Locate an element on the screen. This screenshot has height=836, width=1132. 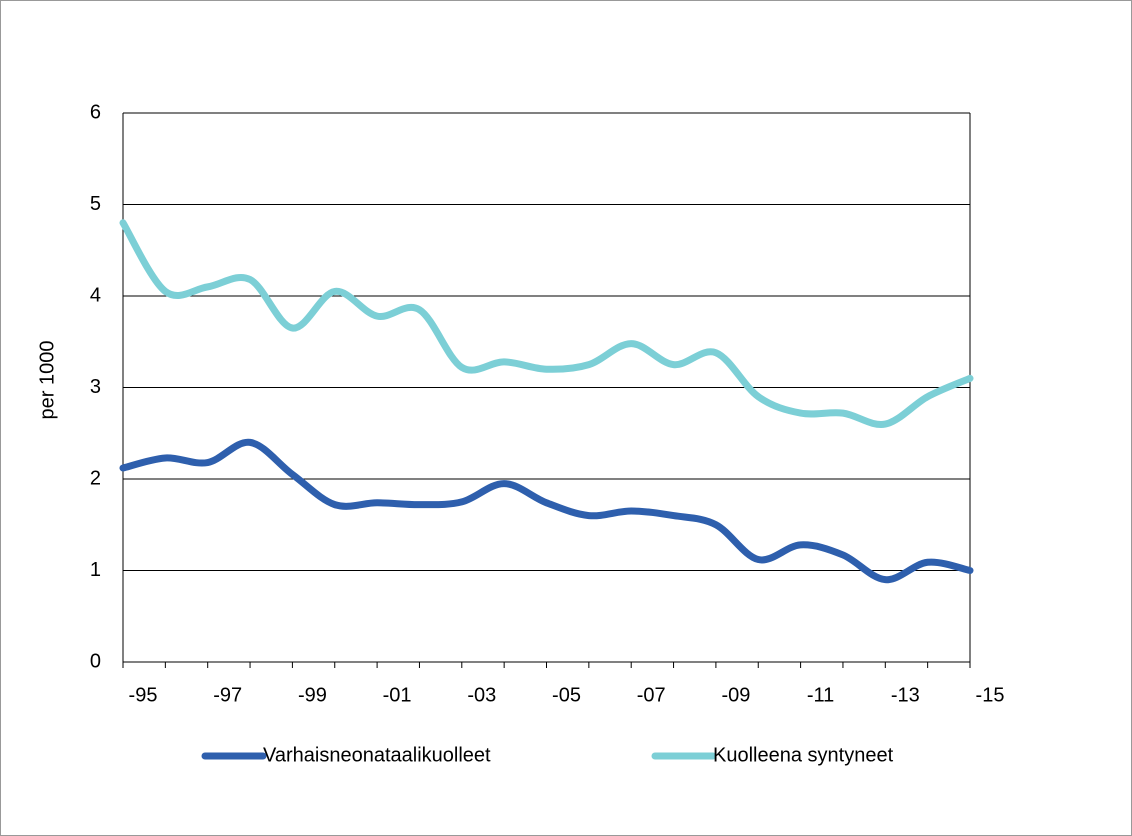
x-tick-label: -97 is located at coordinates (227, 695).